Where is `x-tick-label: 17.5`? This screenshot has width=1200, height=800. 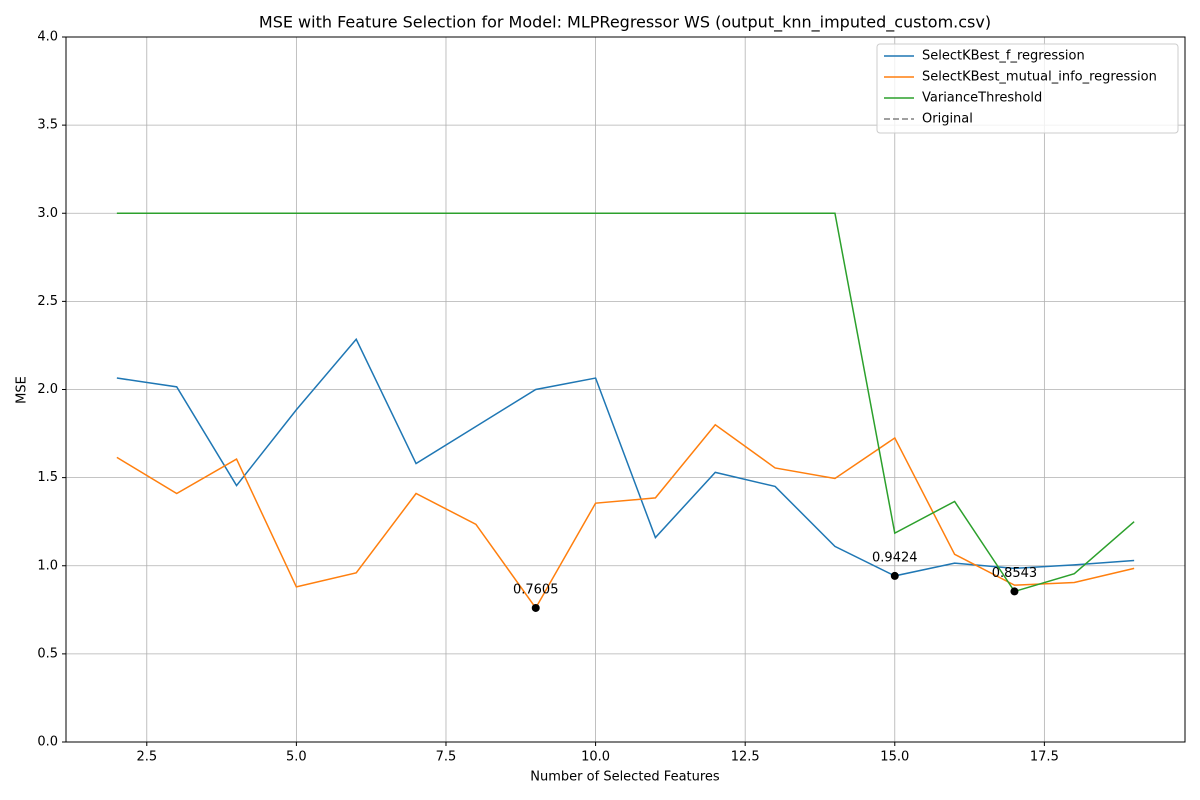
x-tick-label: 17.5 is located at coordinates (1044, 757).